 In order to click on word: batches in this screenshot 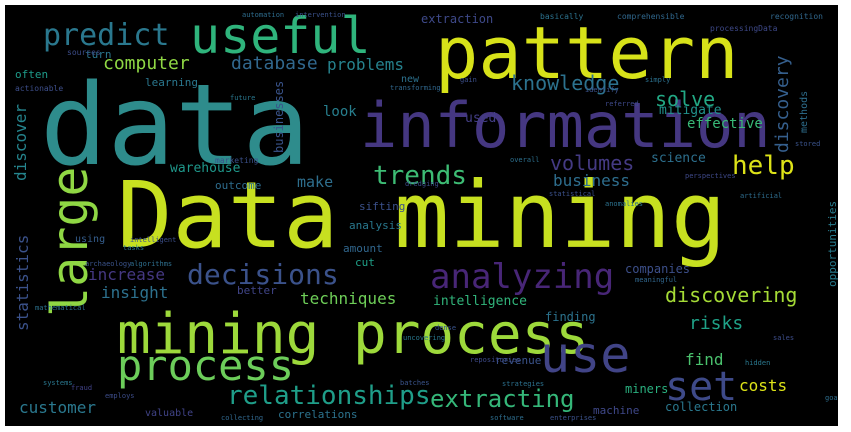, I will do `click(415, 383)`.